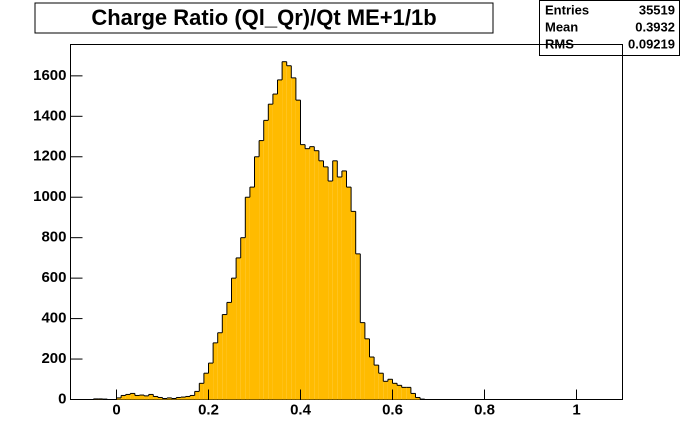  I want to click on stat-label: Entries, so click(567, 9).